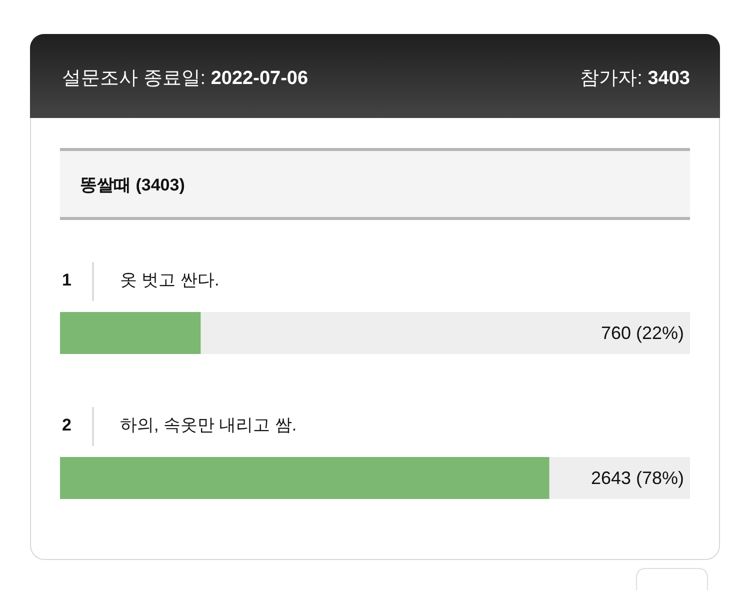 The width and height of the screenshot is (750, 590). I want to click on annotation: 1, so click(67, 280).